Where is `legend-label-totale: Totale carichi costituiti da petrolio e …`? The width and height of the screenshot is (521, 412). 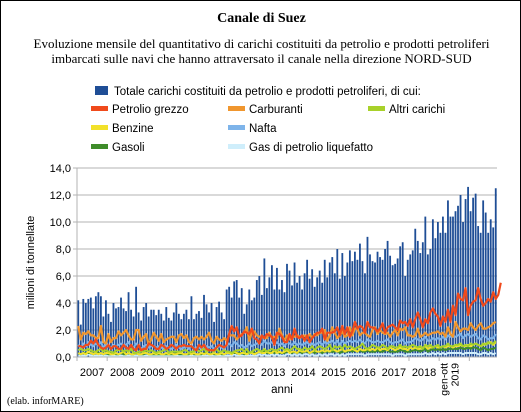
legend-label-totale: Totale carichi costituiti da petrolio e … is located at coordinates (267, 92).